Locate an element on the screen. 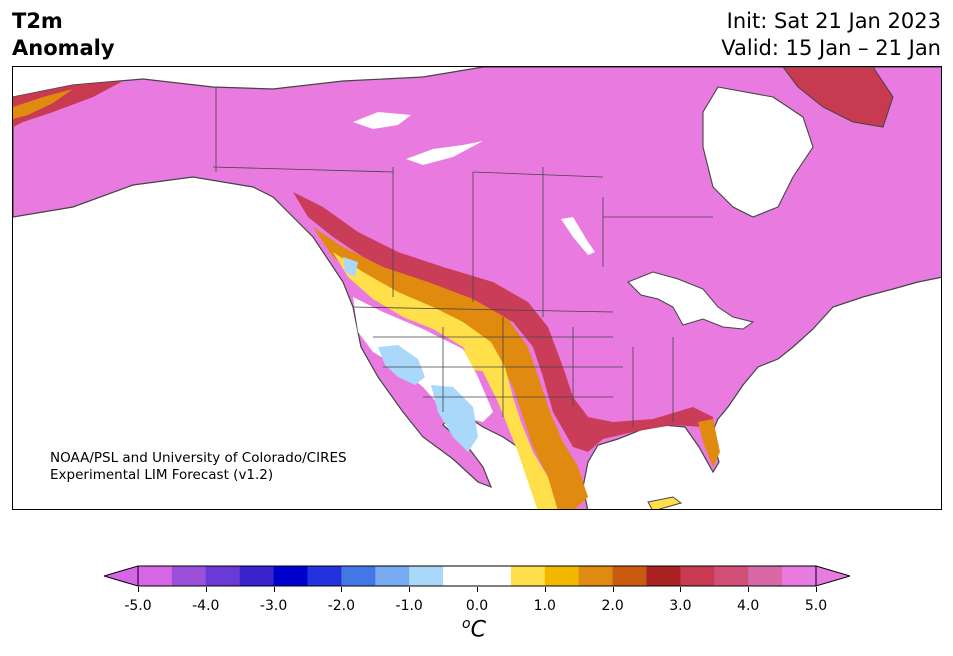 This screenshot has width=953, height=656. florida-warm is located at coordinates (709, 443).